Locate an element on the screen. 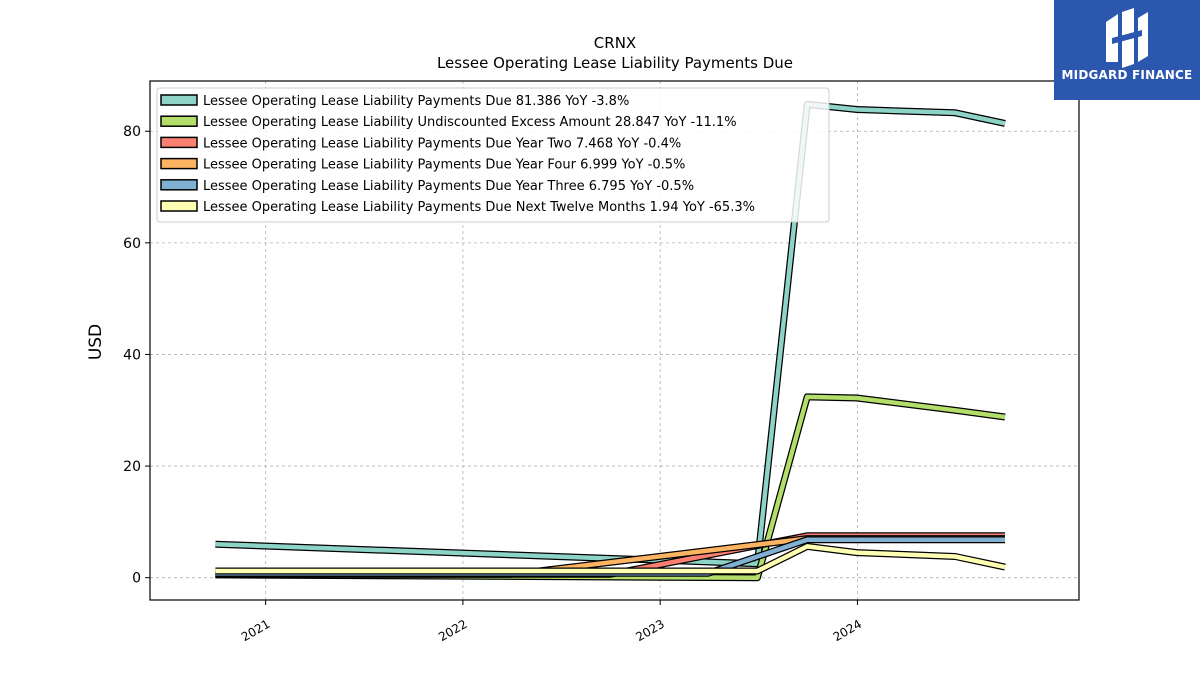  brand-logo: MIDGARD FINANCE is located at coordinates (1127, 50).